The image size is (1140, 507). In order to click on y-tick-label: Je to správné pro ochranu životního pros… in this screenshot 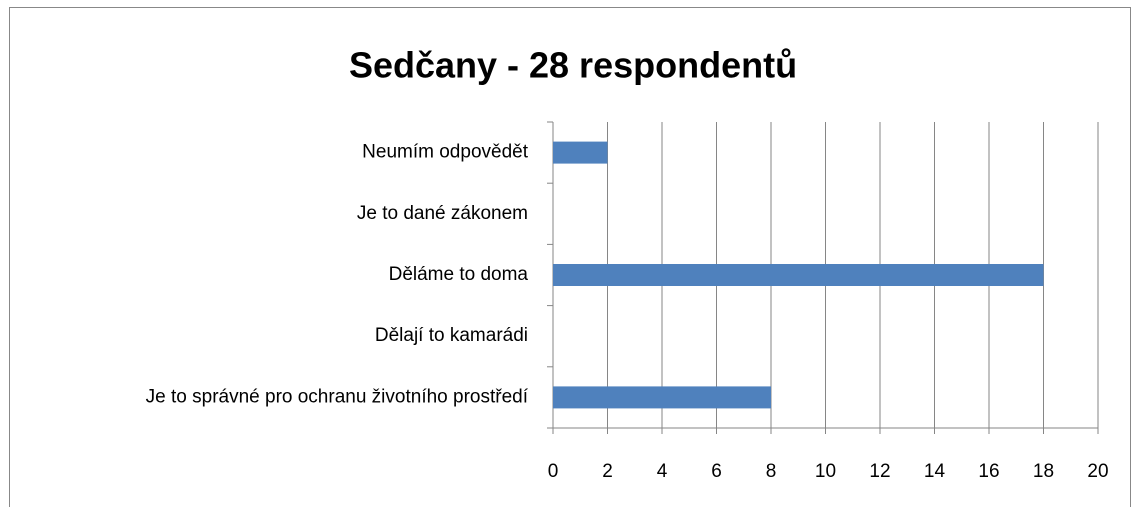, I will do `click(337, 396)`.